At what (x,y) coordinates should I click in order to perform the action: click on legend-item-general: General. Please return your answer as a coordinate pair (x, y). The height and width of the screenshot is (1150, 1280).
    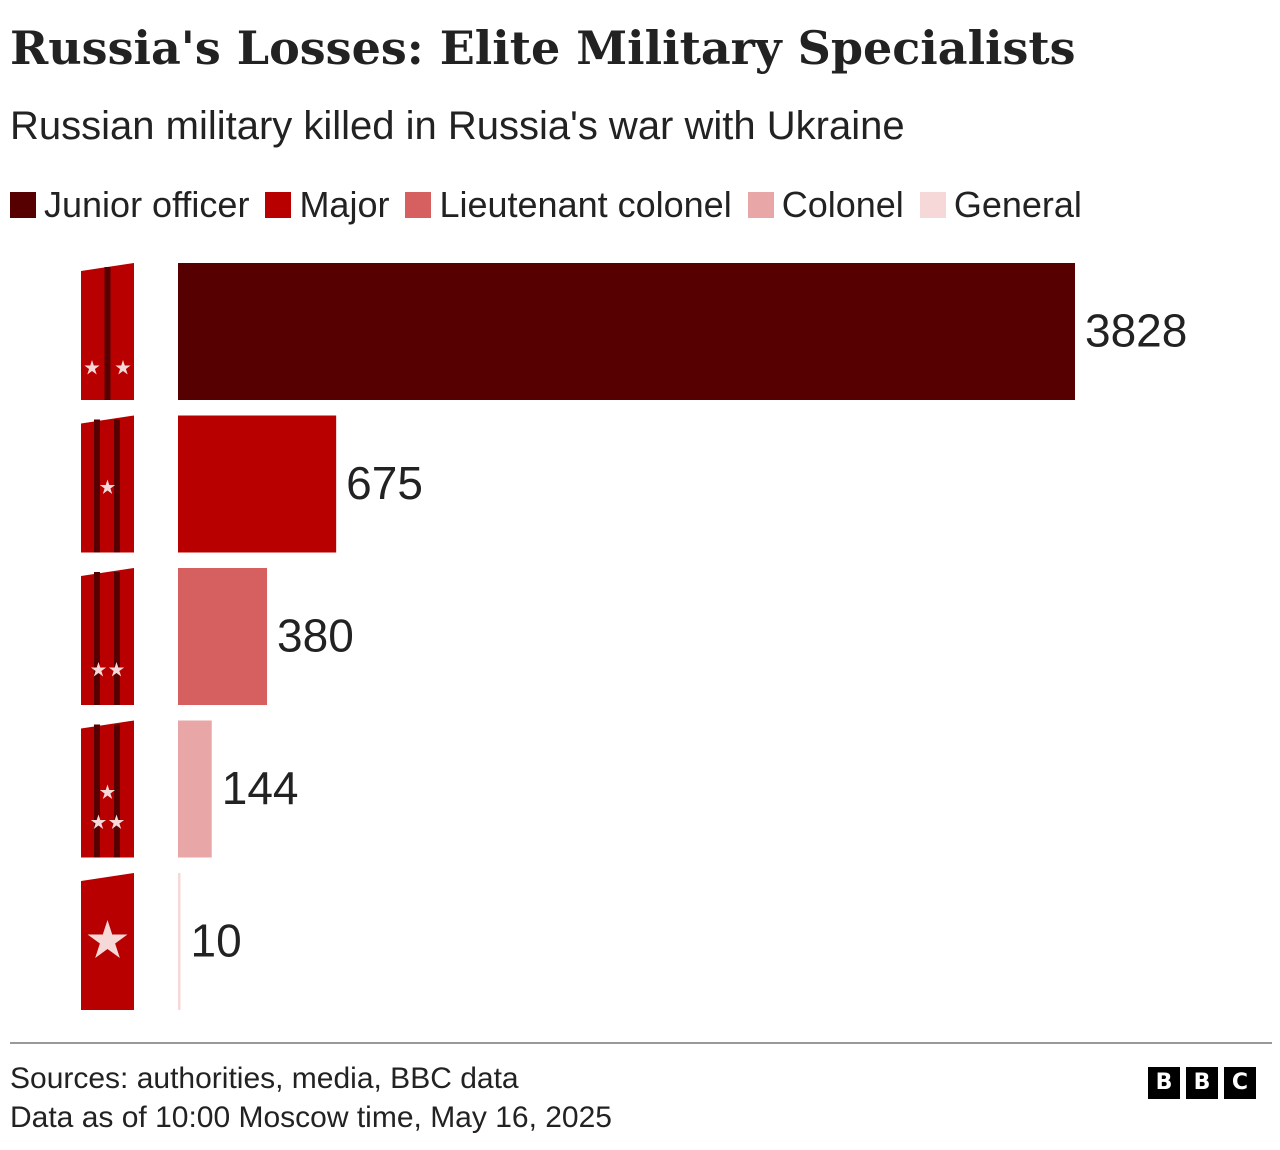
    Looking at the image, I should click on (1000, 205).